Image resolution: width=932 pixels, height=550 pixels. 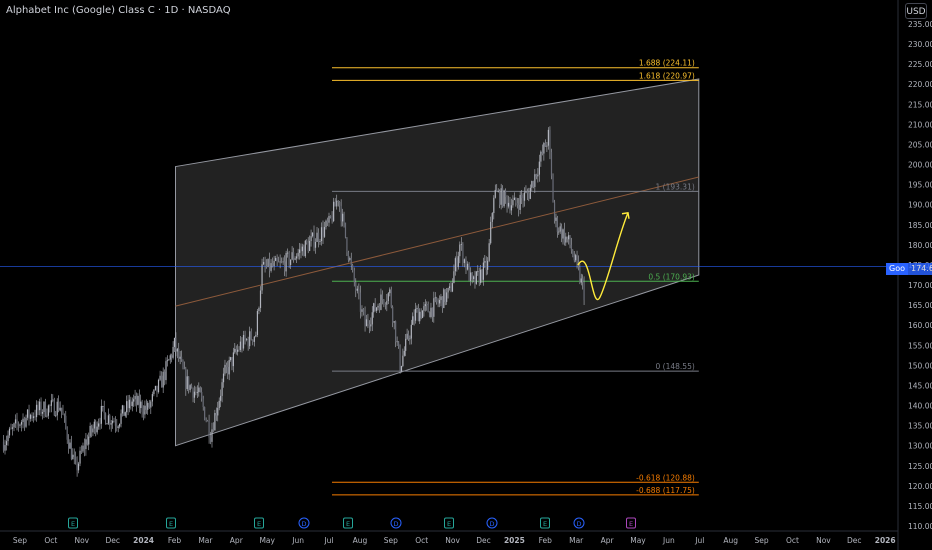 What do you see at coordinates (920, 124) in the screenshot?
I see `y-tick-label: 210.00` at bounding box center [920, 124].